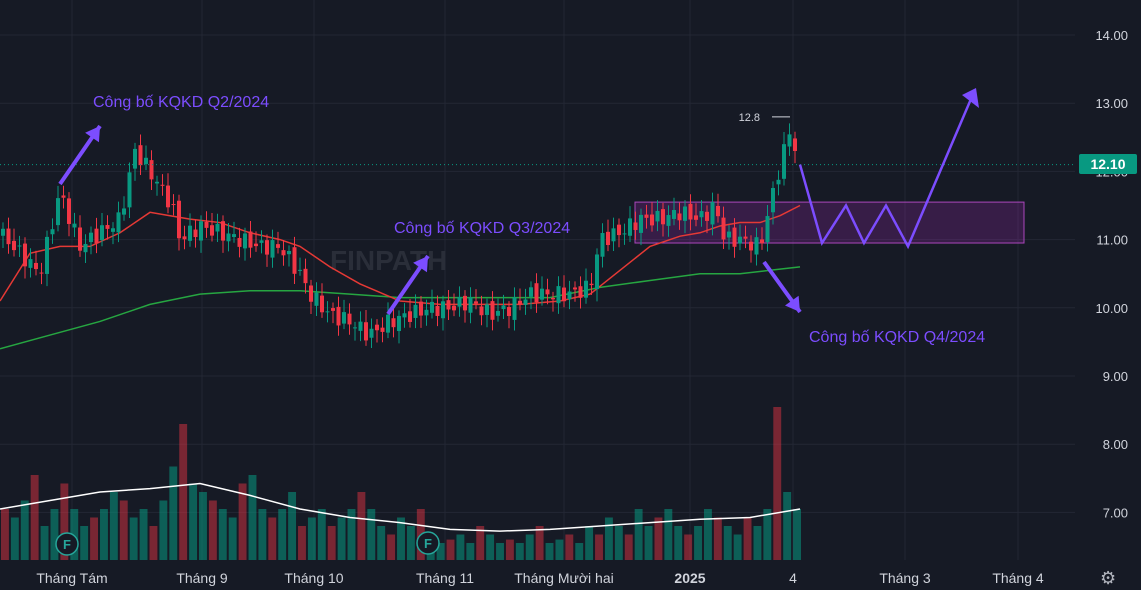 The width and height of the screenshot is (1141, 590). What do you see at coordinates (67, 544) in the screenshot?
I see `event-marker` at bounding box center [67, 544].